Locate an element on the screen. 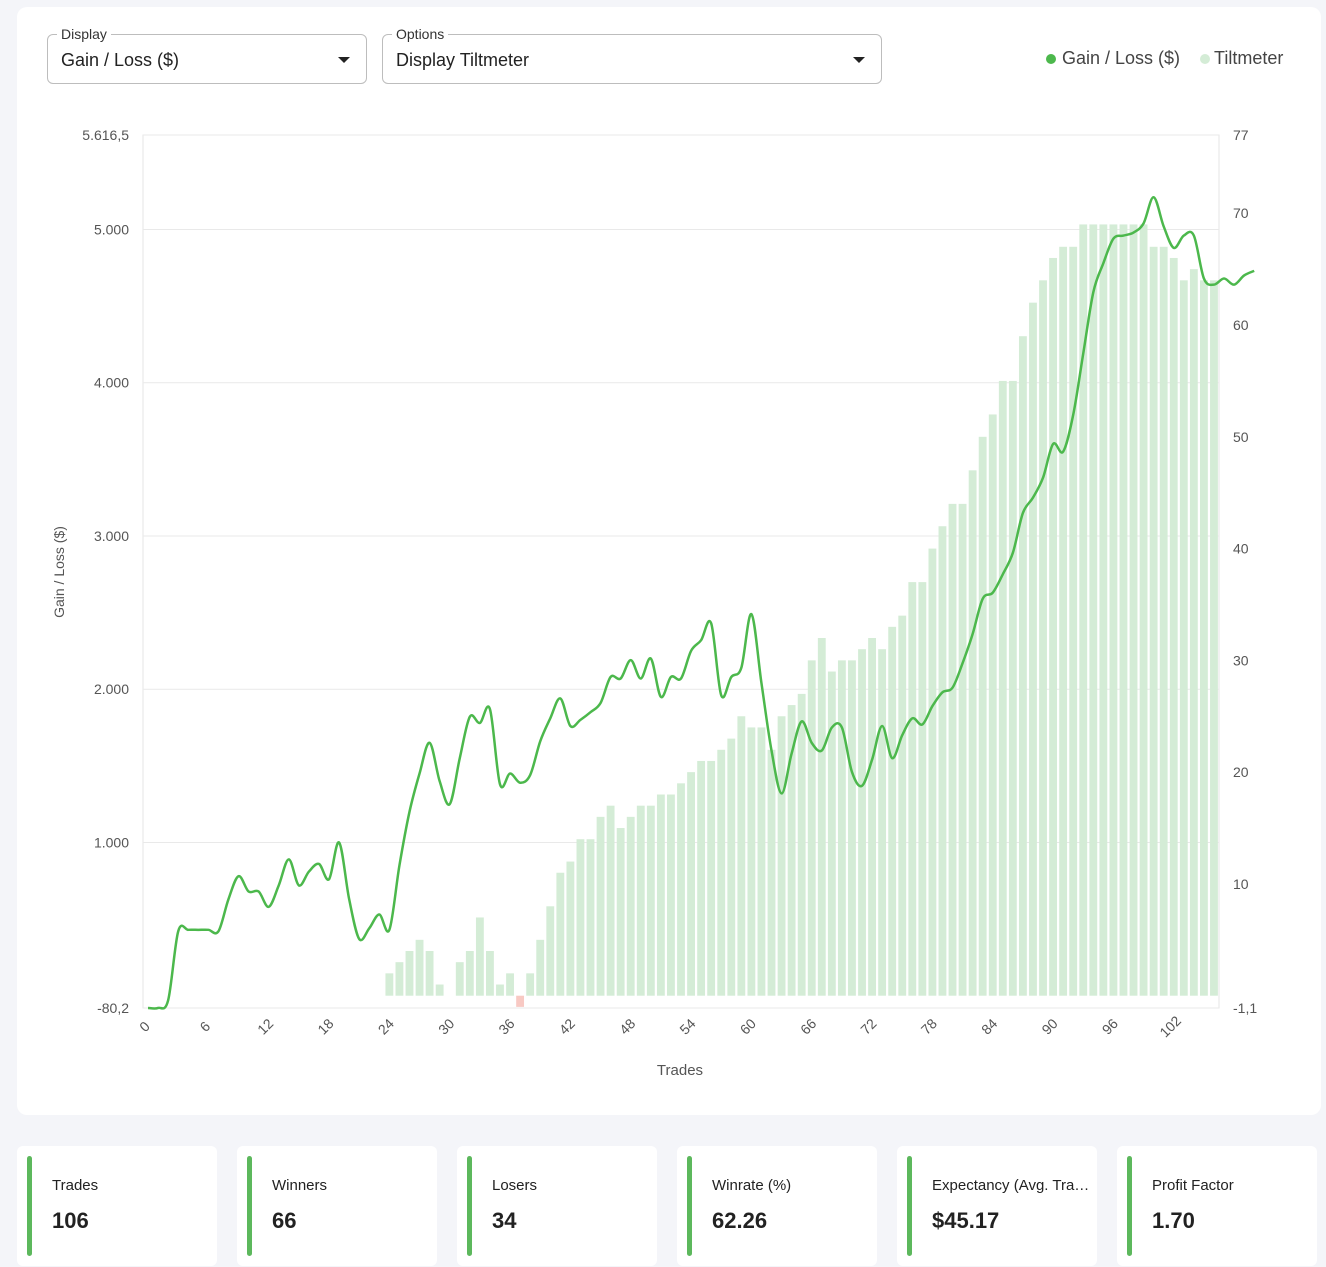  x-tick-label: 24 is located at coordinates (386, 1026).